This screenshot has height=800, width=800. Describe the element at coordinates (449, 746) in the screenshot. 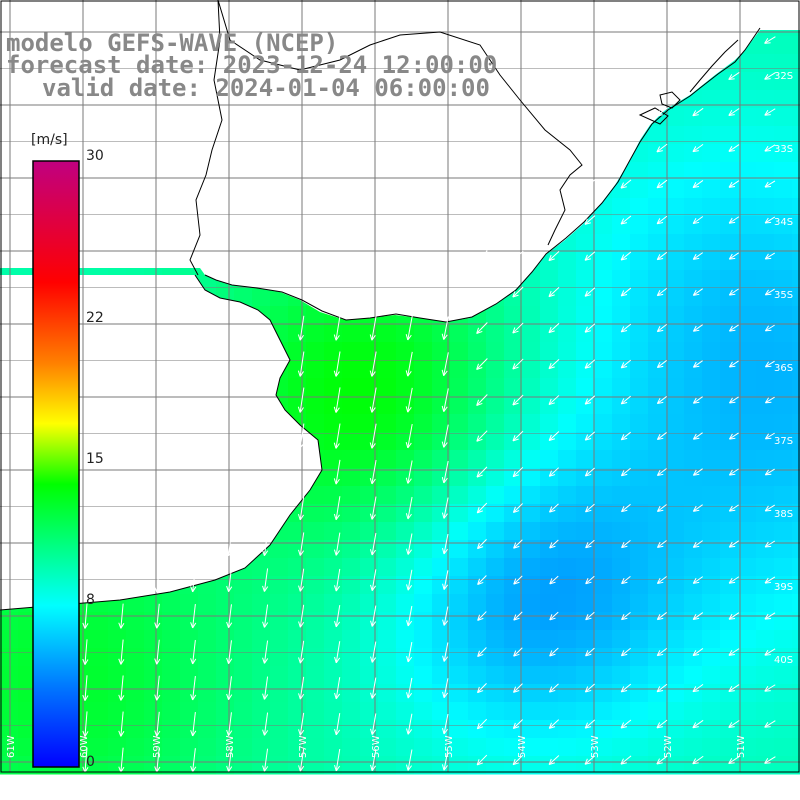

I see `longitude-label: 55W` at that location.